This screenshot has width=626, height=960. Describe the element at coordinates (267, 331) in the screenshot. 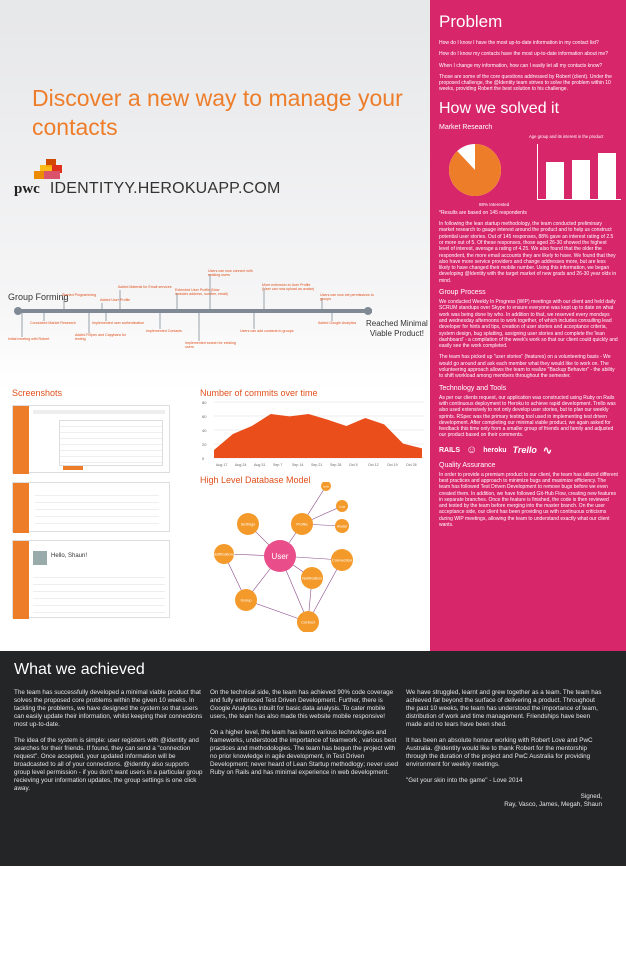

I see `timeline-event: Users can add contacts to groups` at that location.